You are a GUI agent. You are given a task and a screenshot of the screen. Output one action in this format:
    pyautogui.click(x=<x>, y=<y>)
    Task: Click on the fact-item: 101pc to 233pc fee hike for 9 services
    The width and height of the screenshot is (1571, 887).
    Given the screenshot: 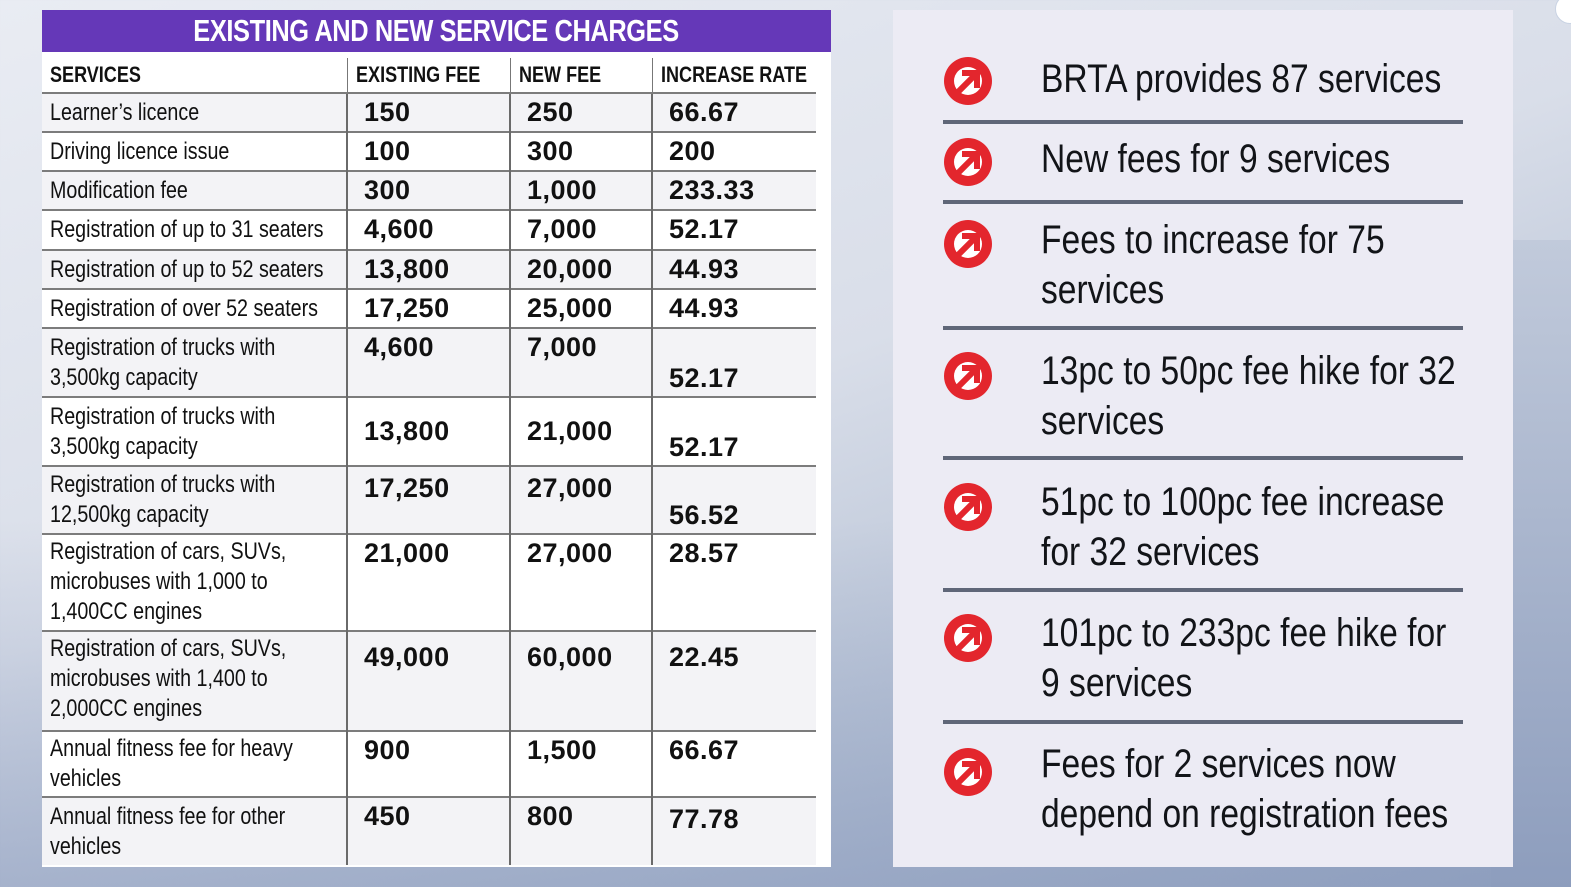 What is the action you would take?
    pyautogui.click(x=1203, y=666)
    